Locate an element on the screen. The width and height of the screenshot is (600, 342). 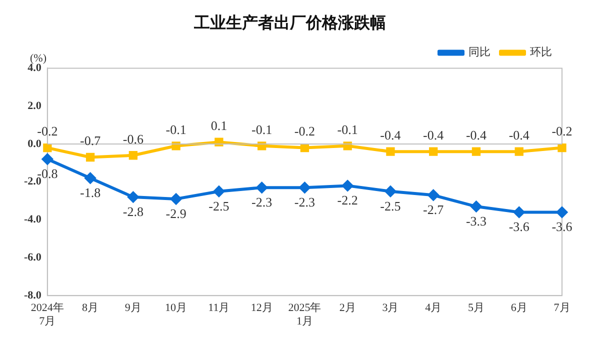
x-tick-label: 7月 is located at coordinates (562, 308).